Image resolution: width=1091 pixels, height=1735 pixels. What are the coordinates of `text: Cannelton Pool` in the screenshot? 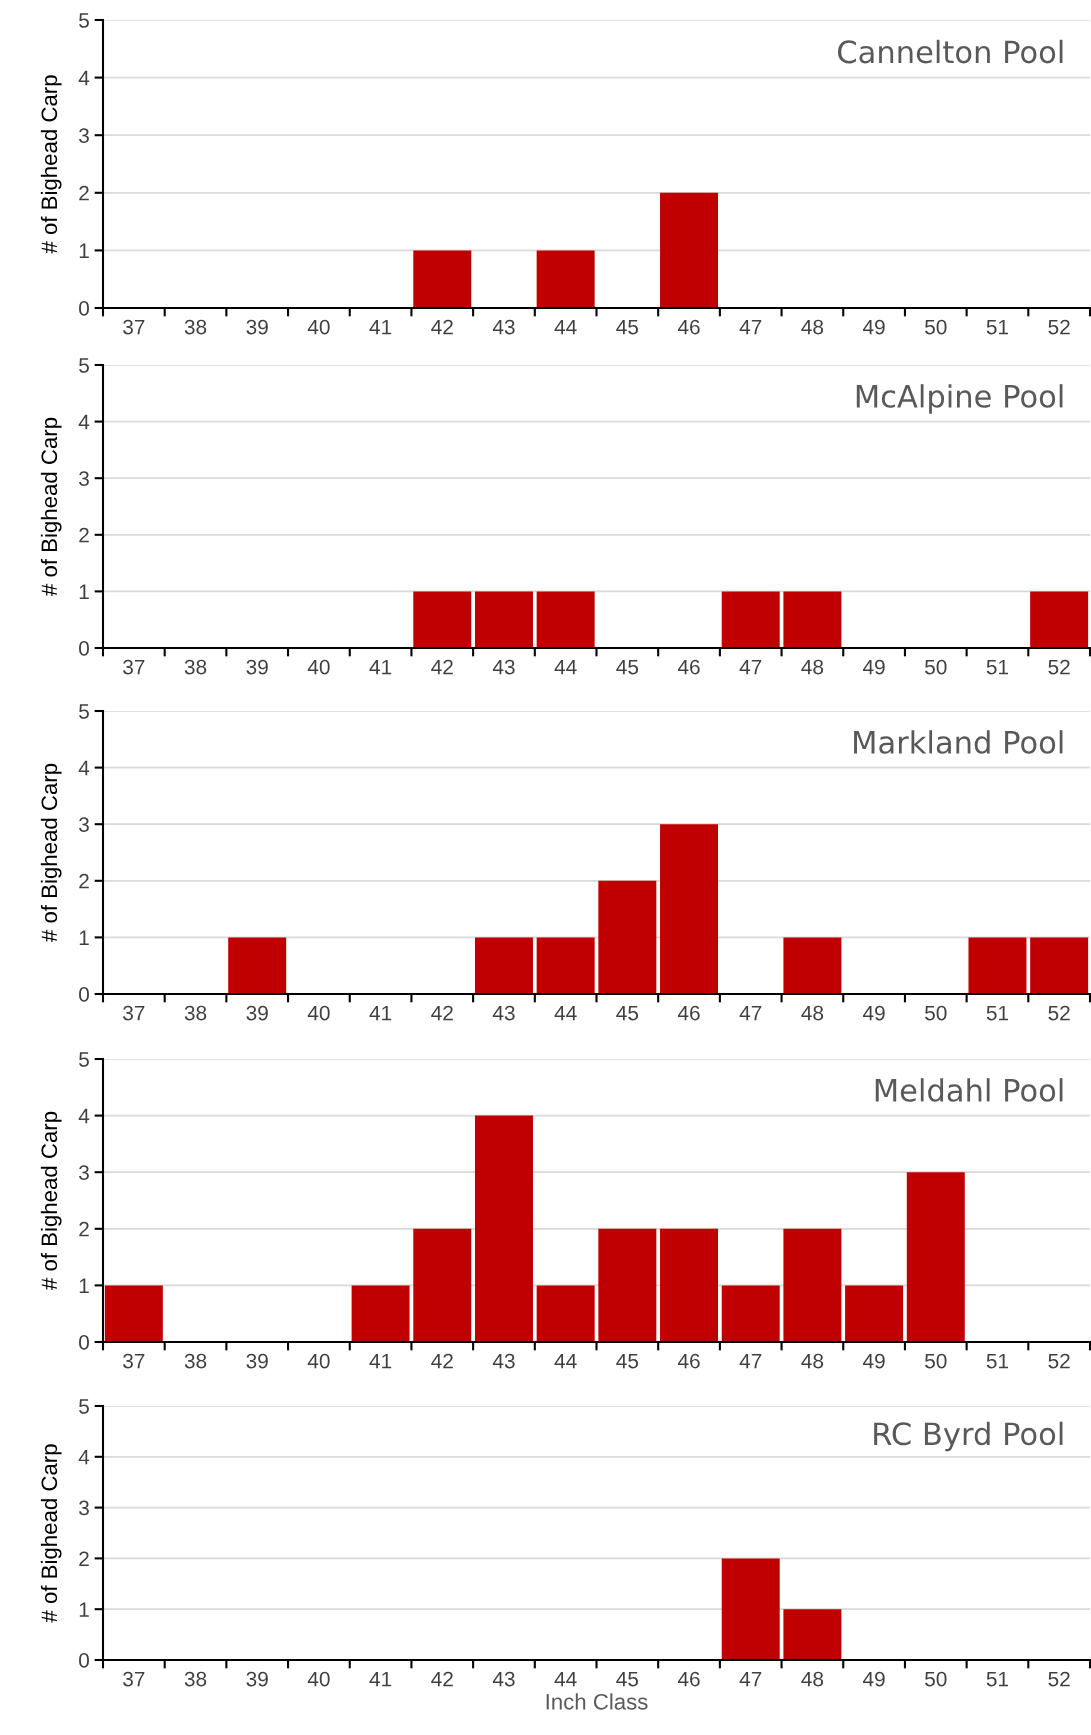 It's located at (950, 51).